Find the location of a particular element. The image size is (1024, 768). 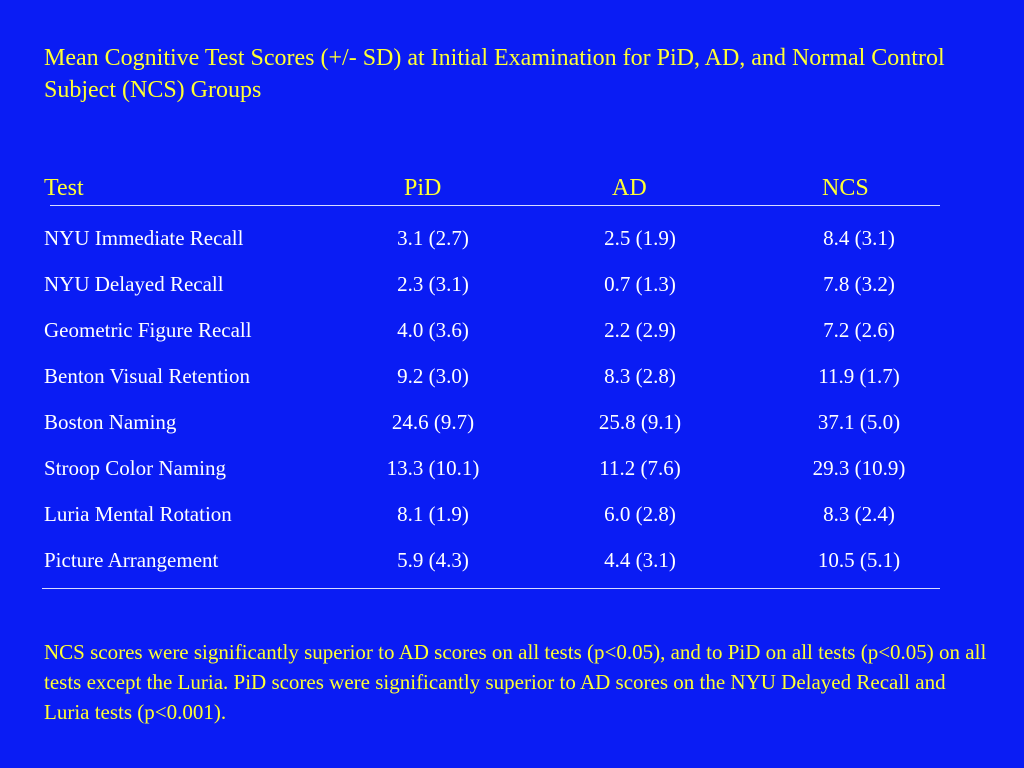

column-header-ad: AD is located at coordinates (629, 188).